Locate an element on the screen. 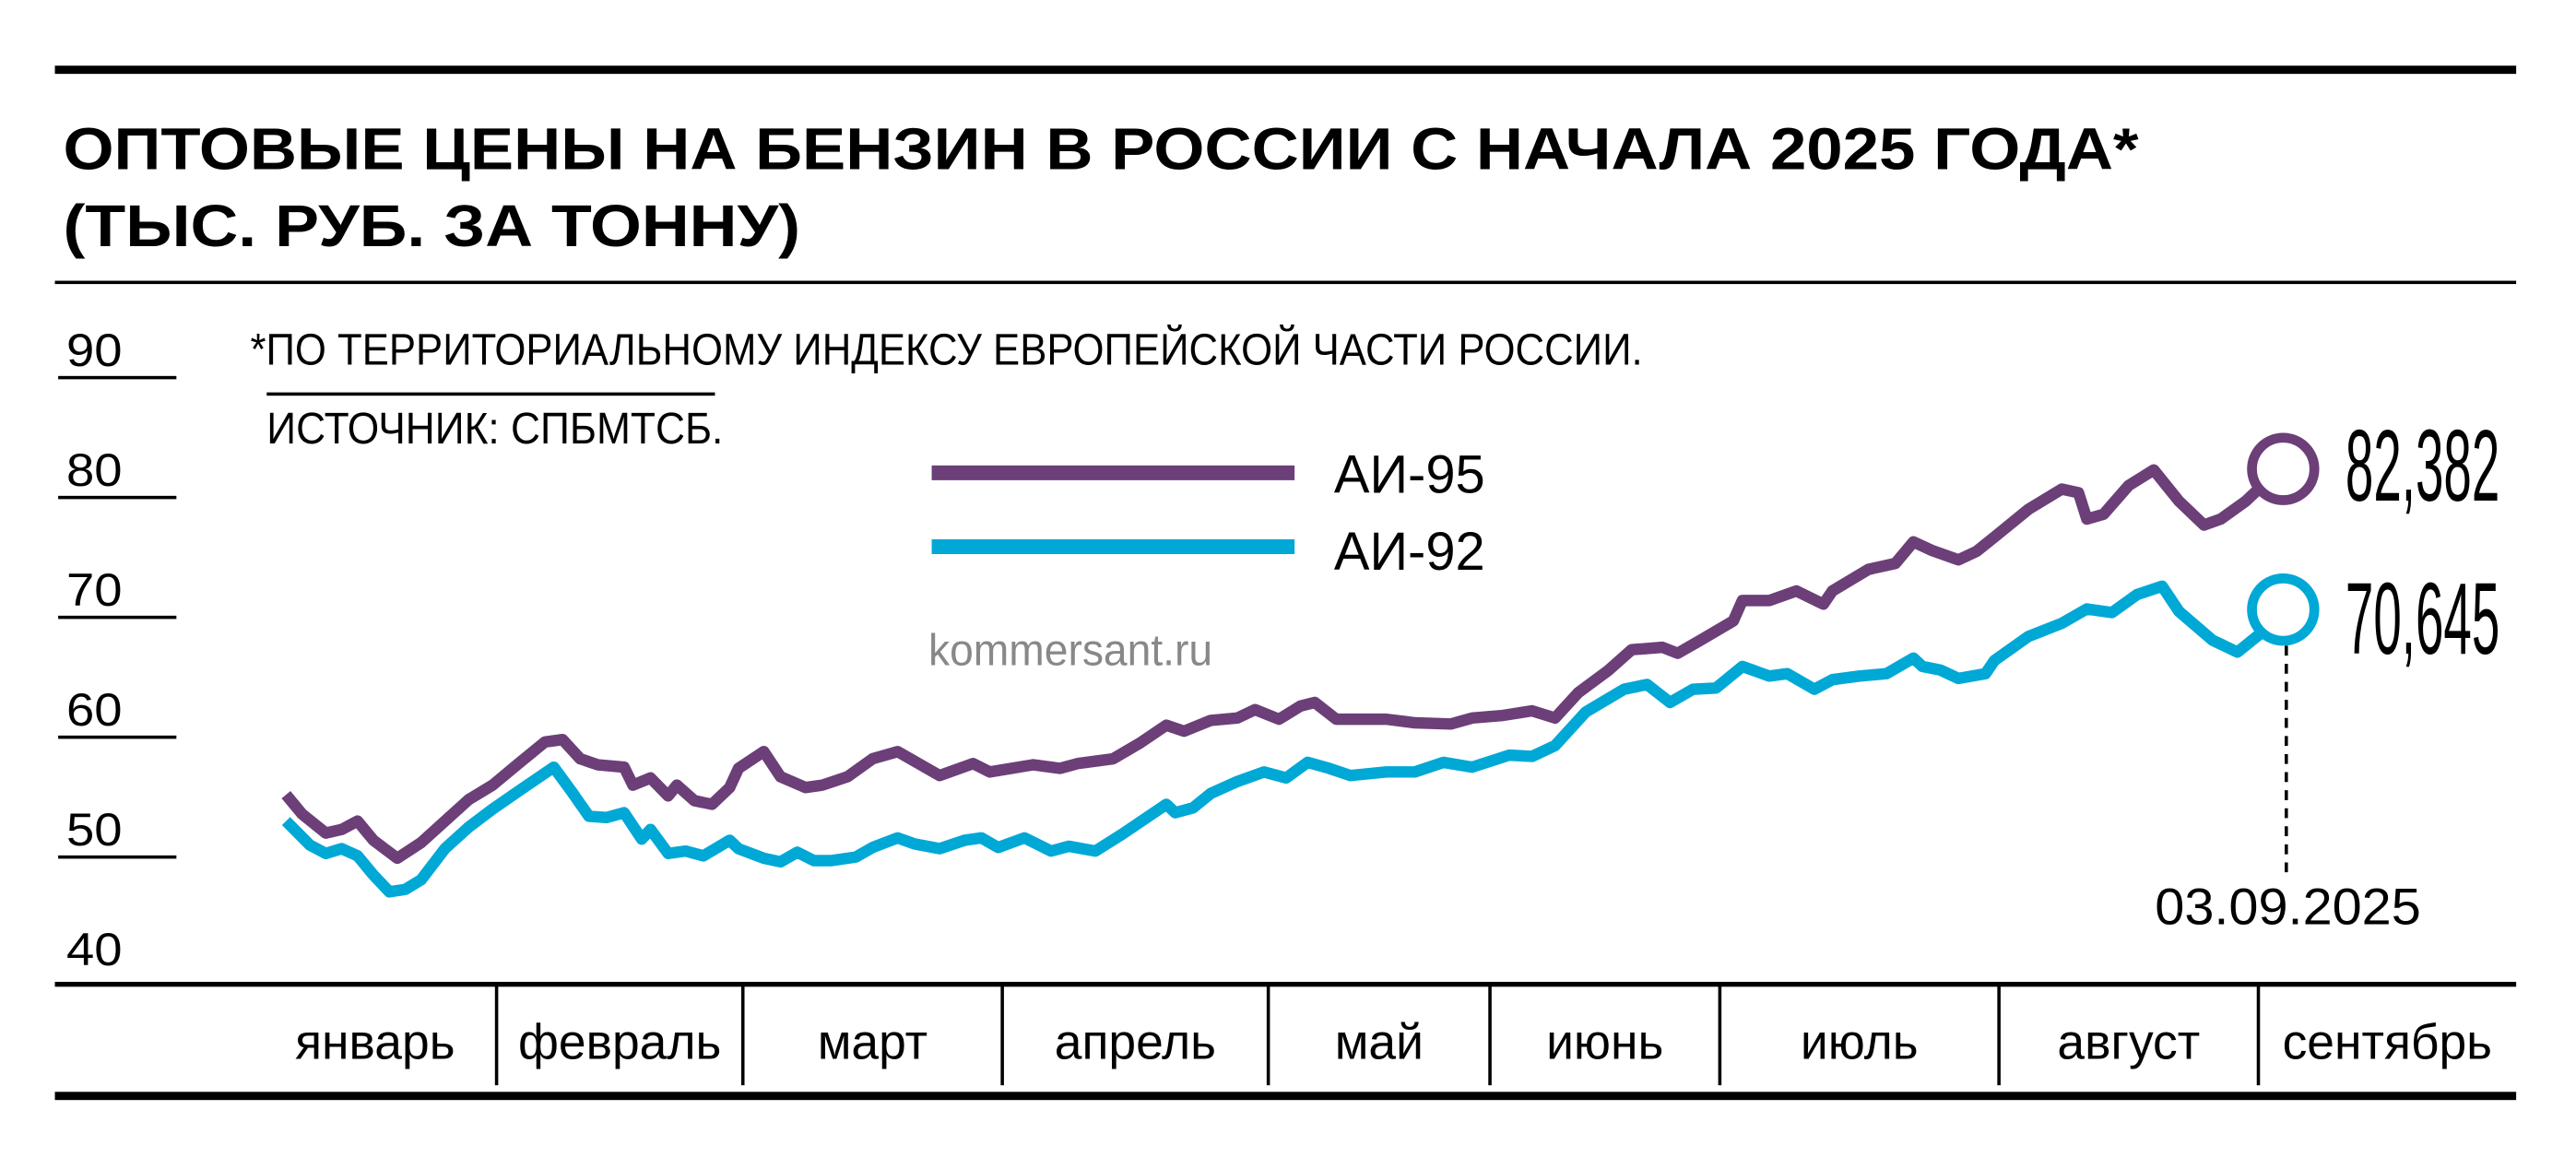  y-tick-label: 40 is located at coordinates (94, 949).